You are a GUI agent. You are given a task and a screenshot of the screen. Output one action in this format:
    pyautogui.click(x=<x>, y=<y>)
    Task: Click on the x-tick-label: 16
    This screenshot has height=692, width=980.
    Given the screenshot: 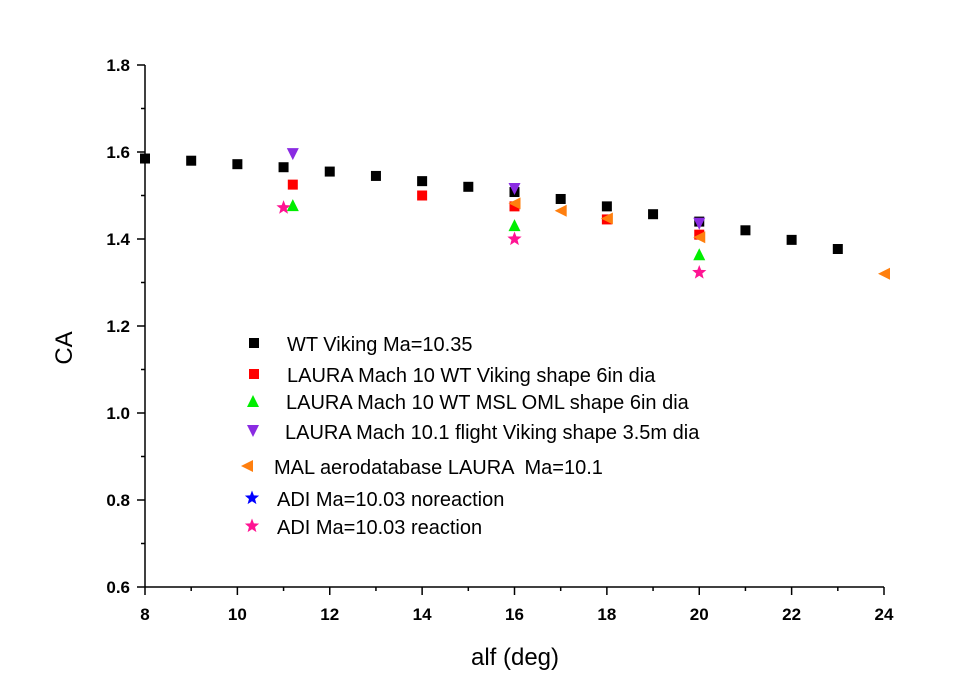 What is the action you would take?
    pyautogui.click(x=514, y=614)
    